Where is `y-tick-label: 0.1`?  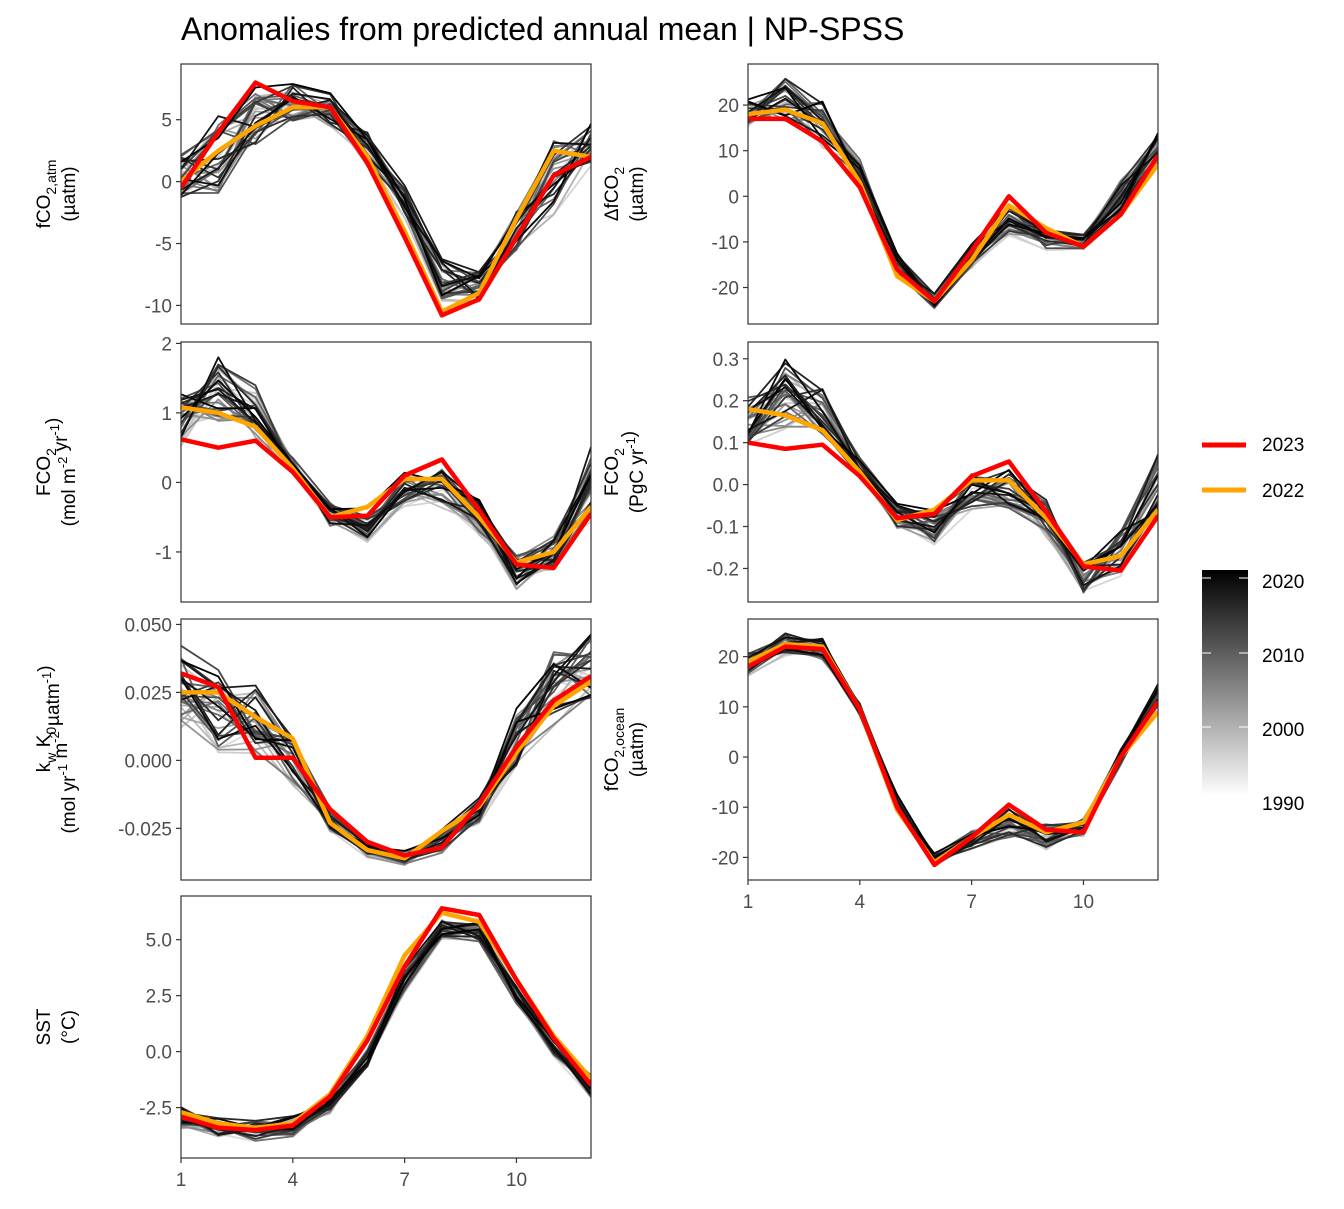
y-tick-label: 0.1 is located at coordinates (726, 444).